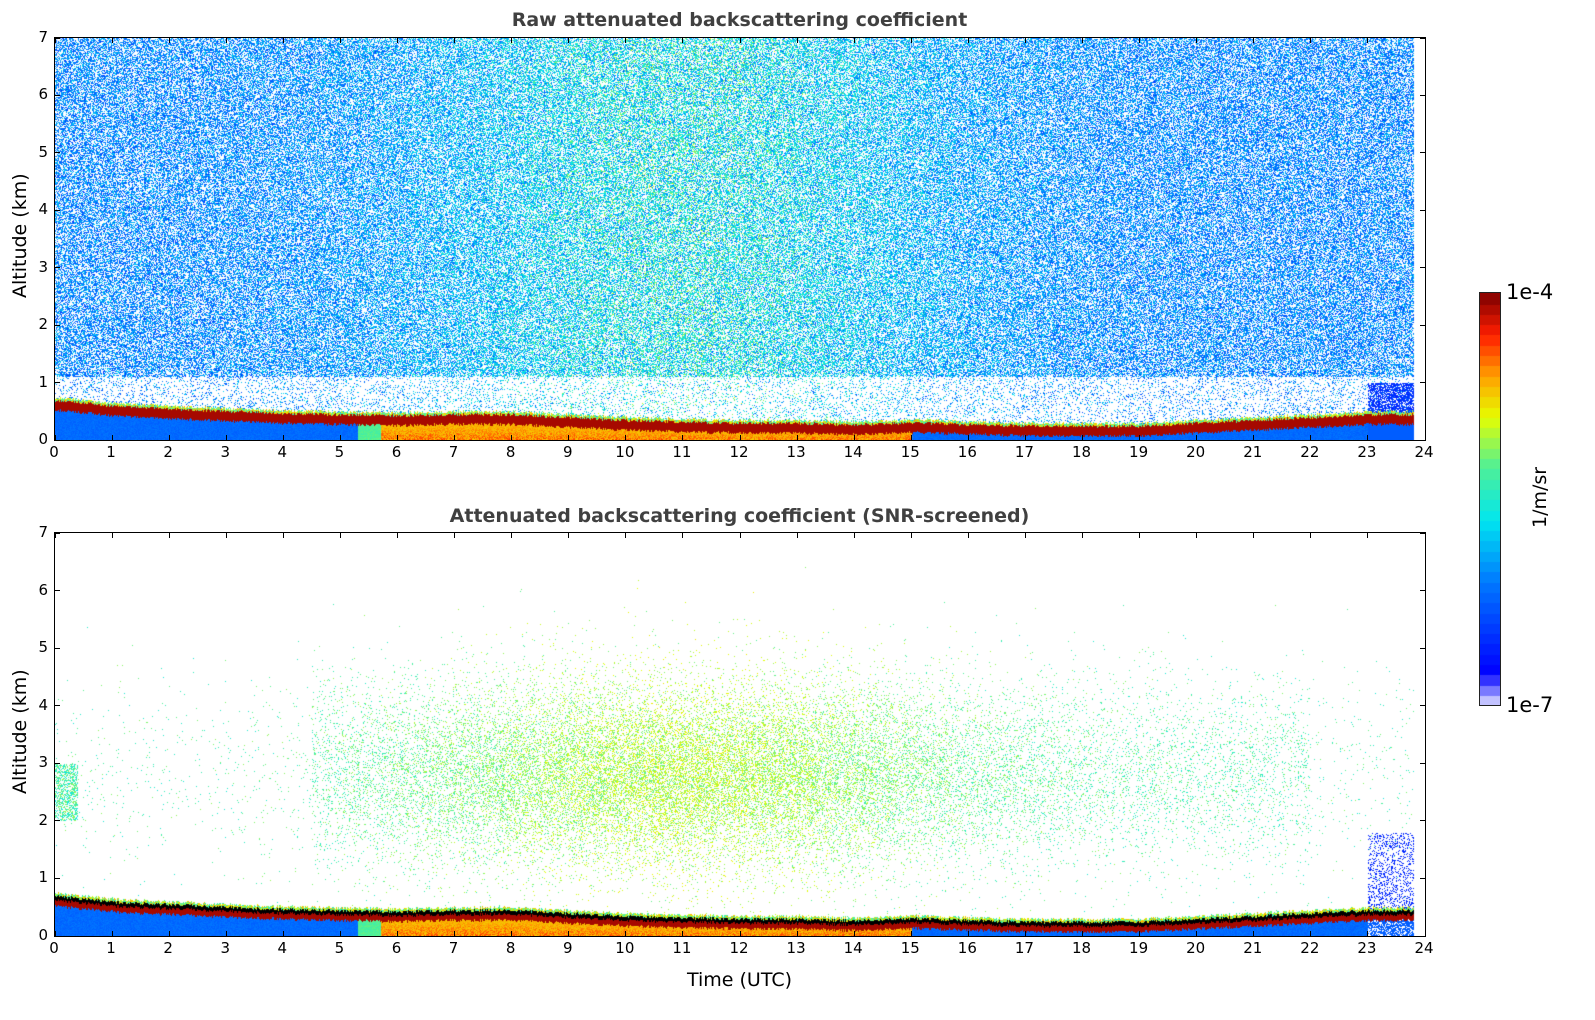 This screenshot has height=1020, width=1595. Describe the element at coordinates (1196, 948) in the screenshot. I see `x-tick-label: 20` at that location.